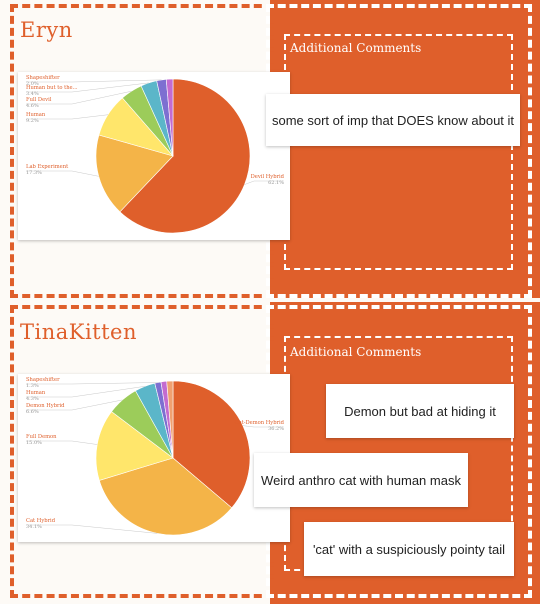 This screenshot has height=604, width=540. Describe the element at coordinates (260, 423) in the screenshot. I see `slice-label: Cat-Demon Hybrid` at that location.